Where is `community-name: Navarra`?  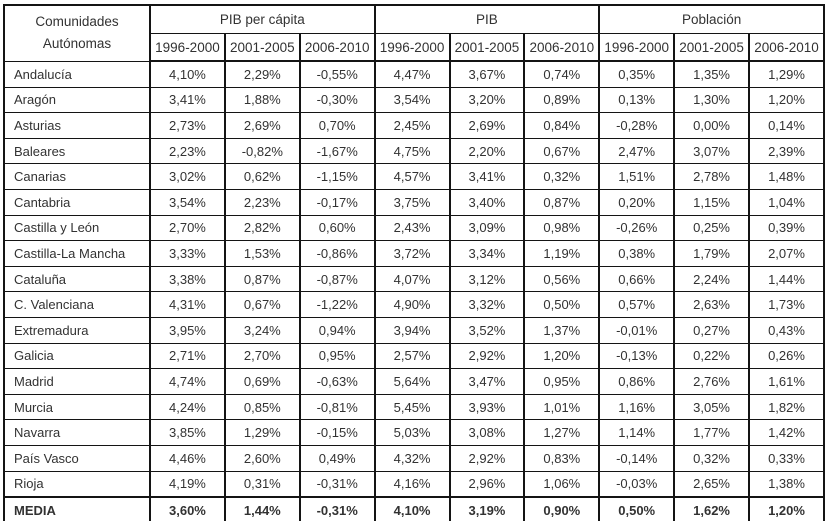
community-name: Navarra is located at coordinates (77, 432).